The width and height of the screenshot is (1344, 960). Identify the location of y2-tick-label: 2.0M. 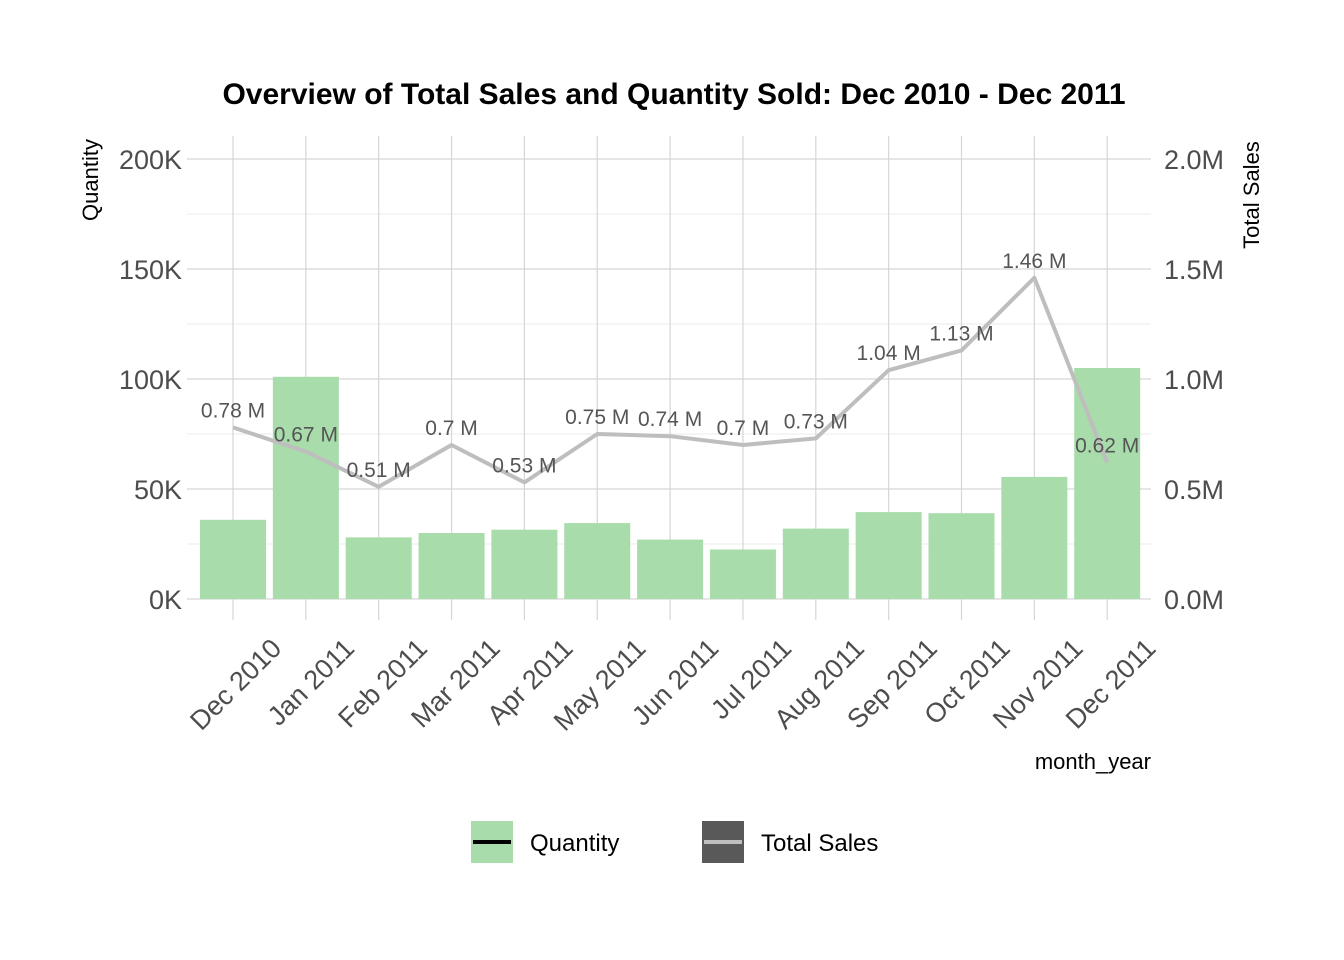
(1194, 160).